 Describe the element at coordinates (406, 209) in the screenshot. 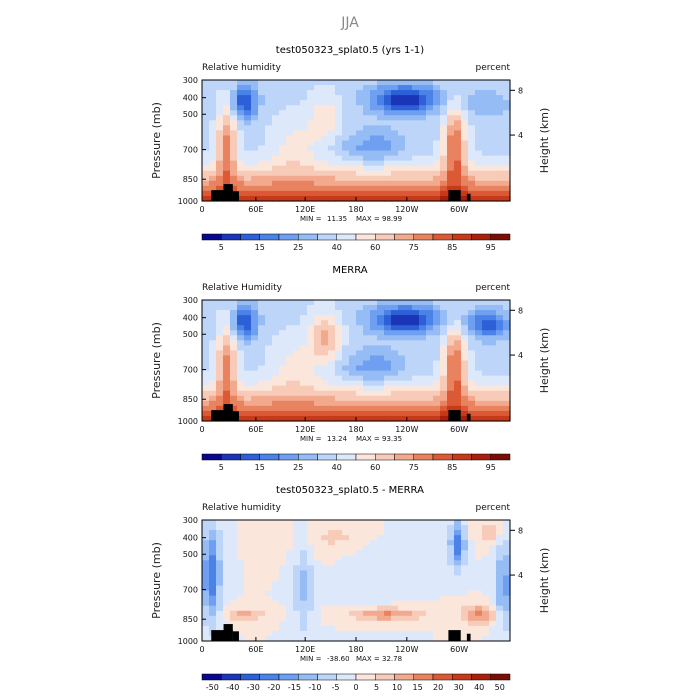

I see `x-tick-label: 120W` at that location.